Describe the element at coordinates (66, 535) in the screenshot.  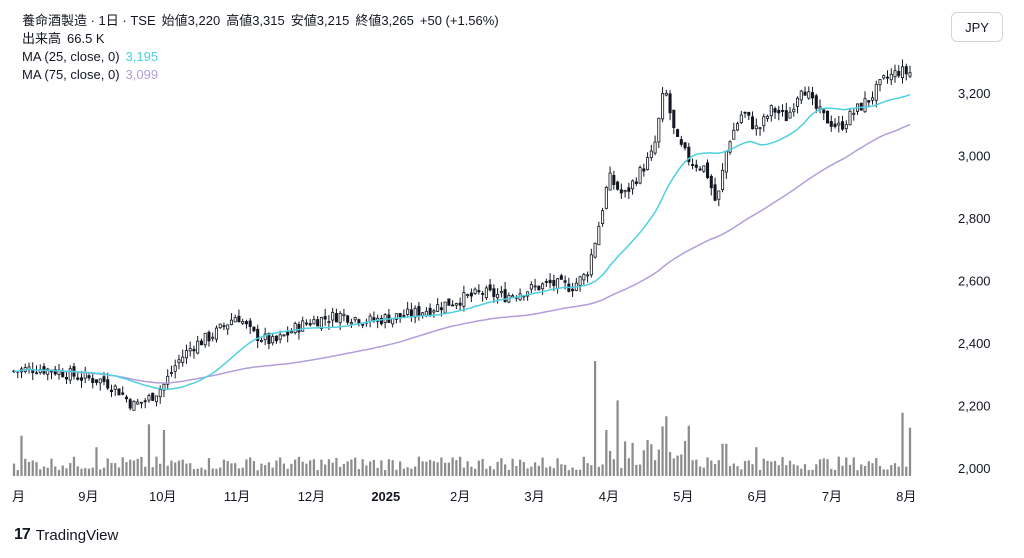
I see `tradingview-brand: 17 TradingView` at that location.